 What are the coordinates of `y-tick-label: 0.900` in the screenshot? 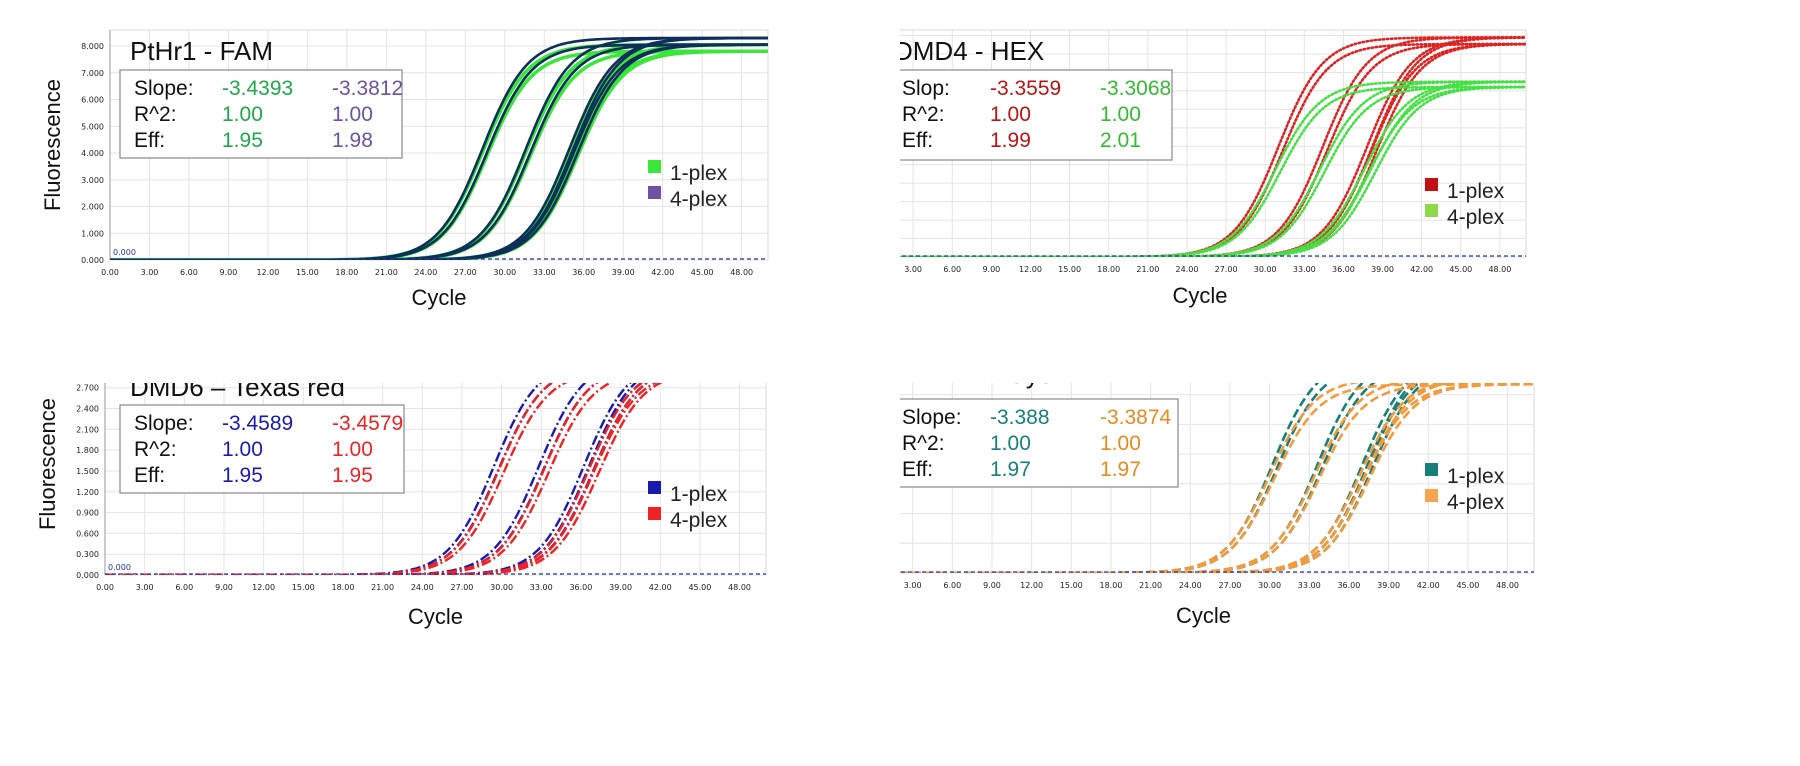 It's located at (87, 513).